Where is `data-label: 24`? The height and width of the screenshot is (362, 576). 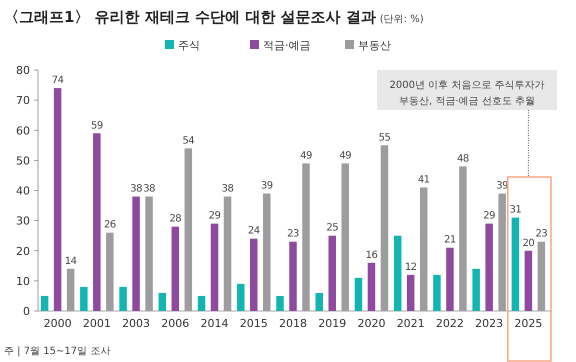
data-label: 24 is located at coordinates (254, 231).